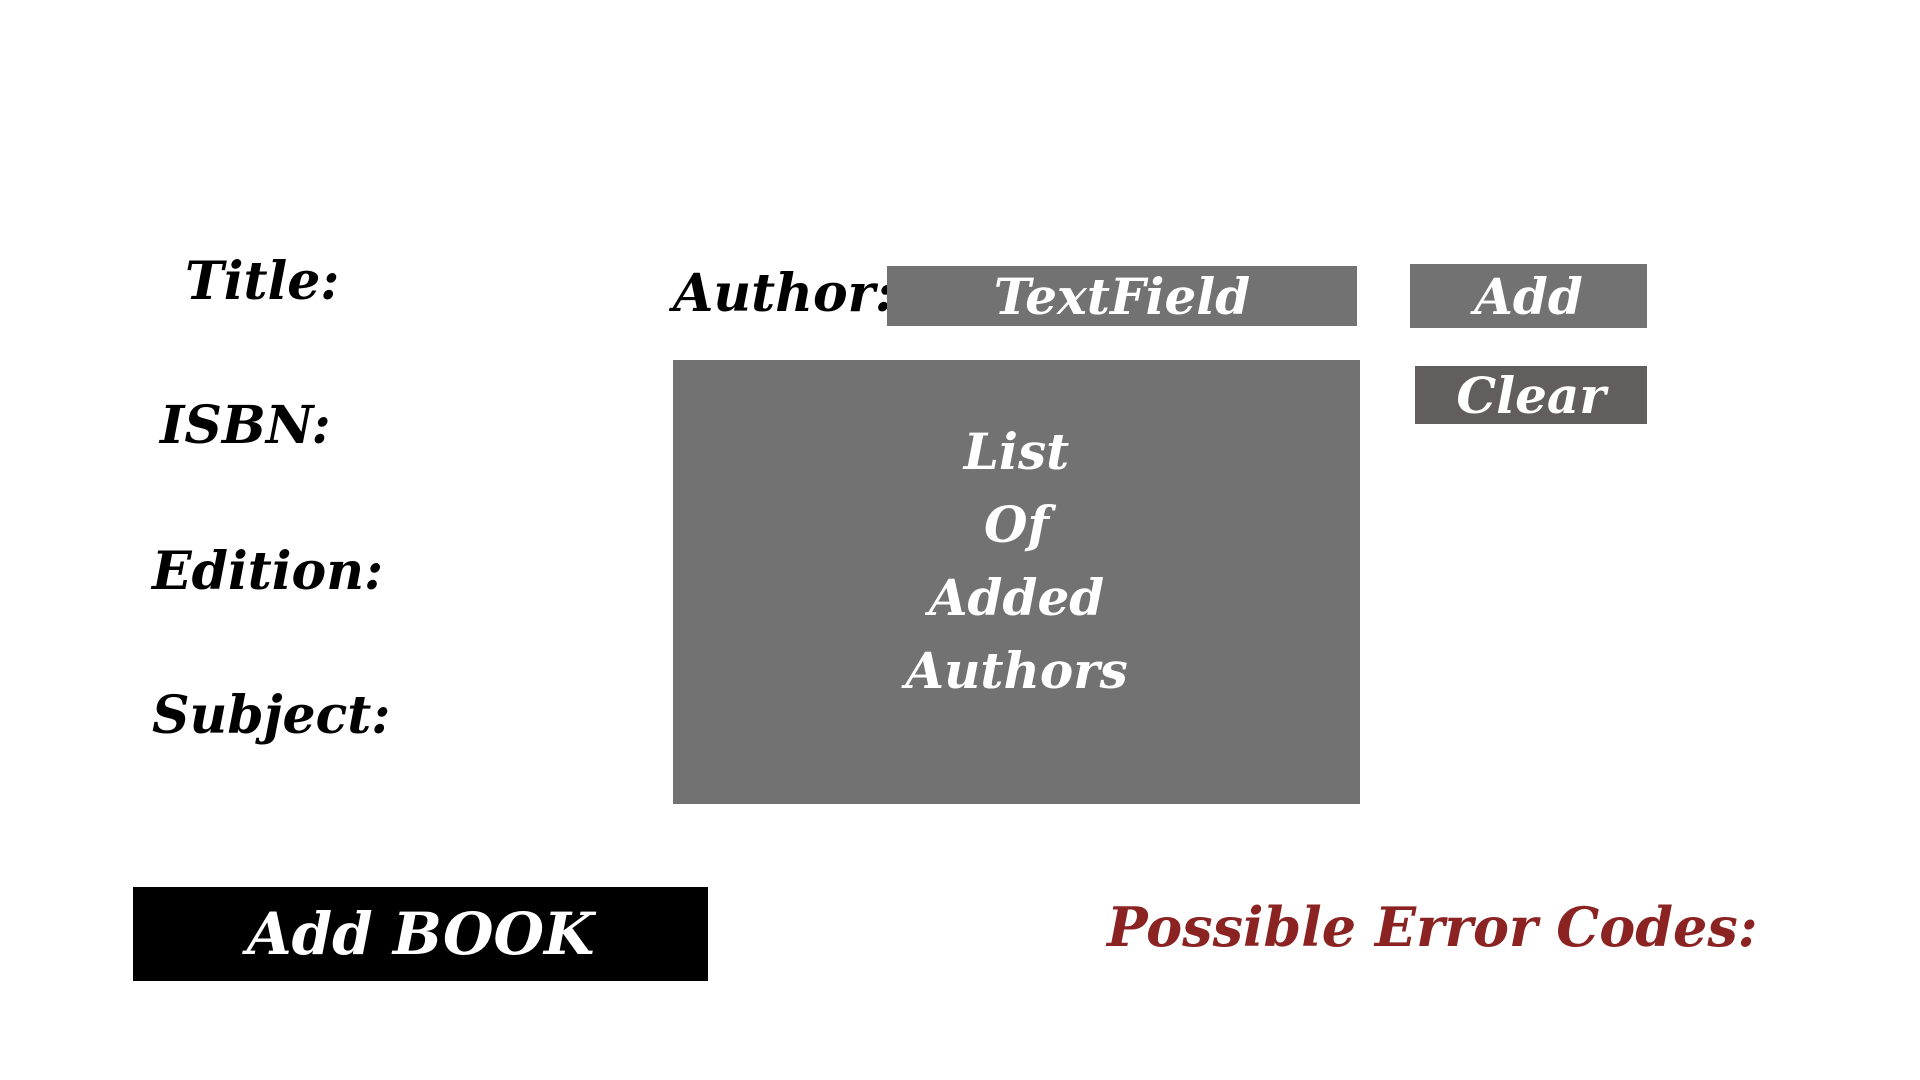  Describe the element at coordinates (245, 425) in the screenshot. I see `isbn-label: ISBN:` at that location.